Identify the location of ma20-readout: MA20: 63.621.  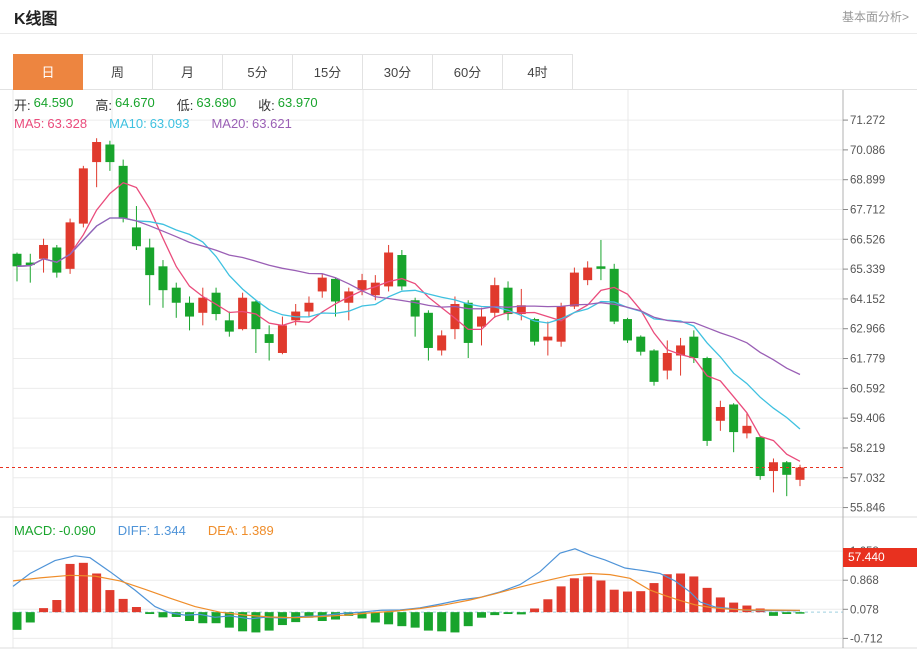
(251, 123).